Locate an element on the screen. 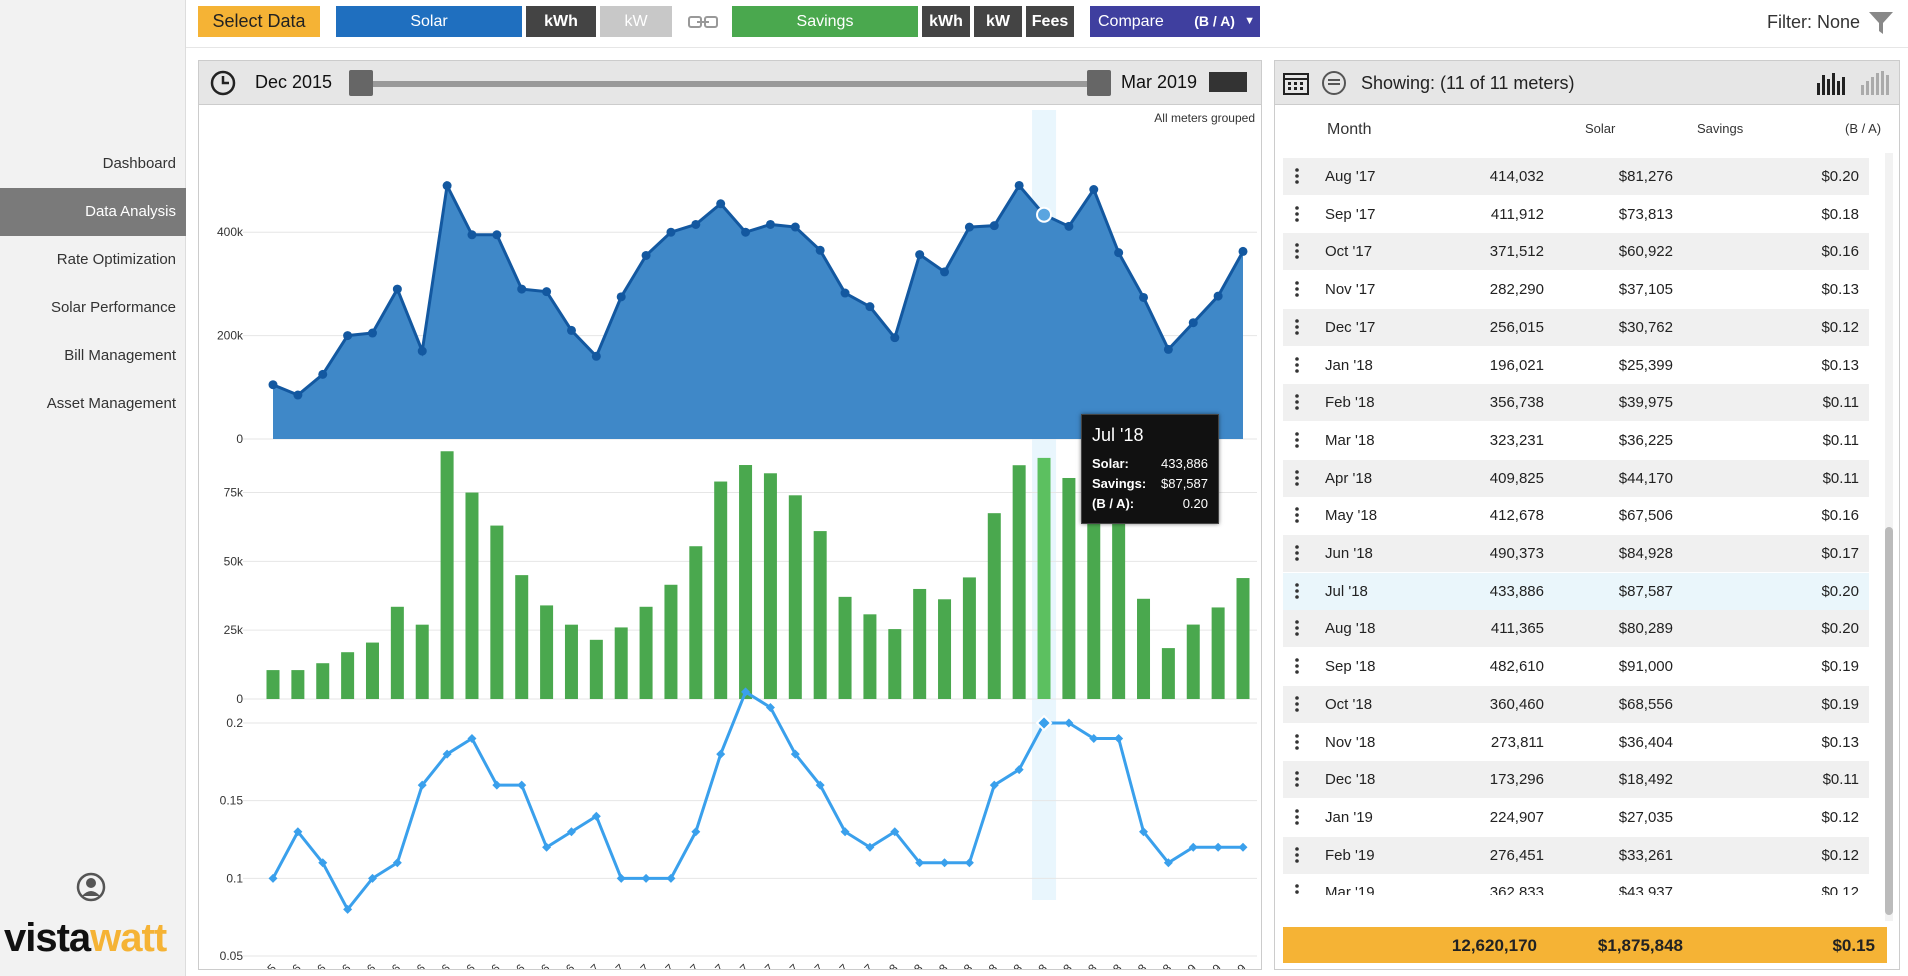 The image size is (1908, 976). filter-icon is located at coordinates (1881, 23).